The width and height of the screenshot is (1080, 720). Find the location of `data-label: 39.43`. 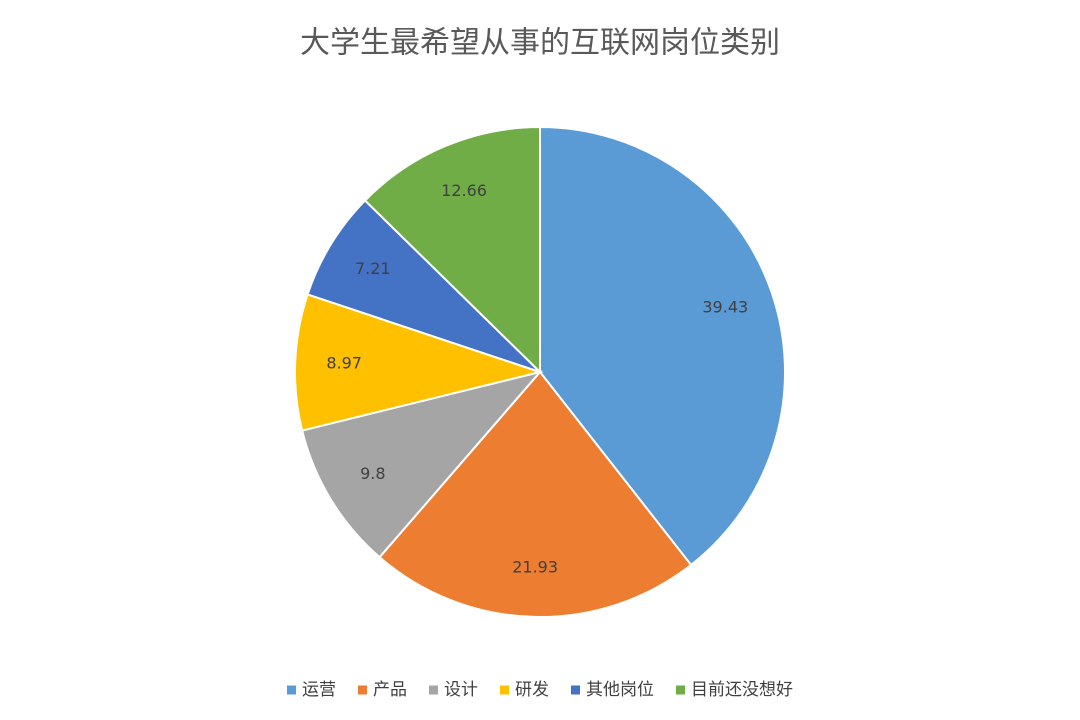

data-label: 39.43 is located at coordinates (725, 307).